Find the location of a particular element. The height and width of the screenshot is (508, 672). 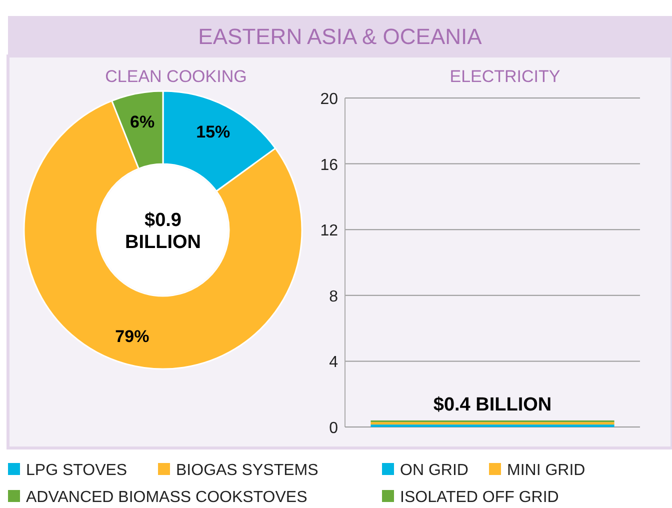

y-tick-label: 16 is located at coordinates (329, 165).